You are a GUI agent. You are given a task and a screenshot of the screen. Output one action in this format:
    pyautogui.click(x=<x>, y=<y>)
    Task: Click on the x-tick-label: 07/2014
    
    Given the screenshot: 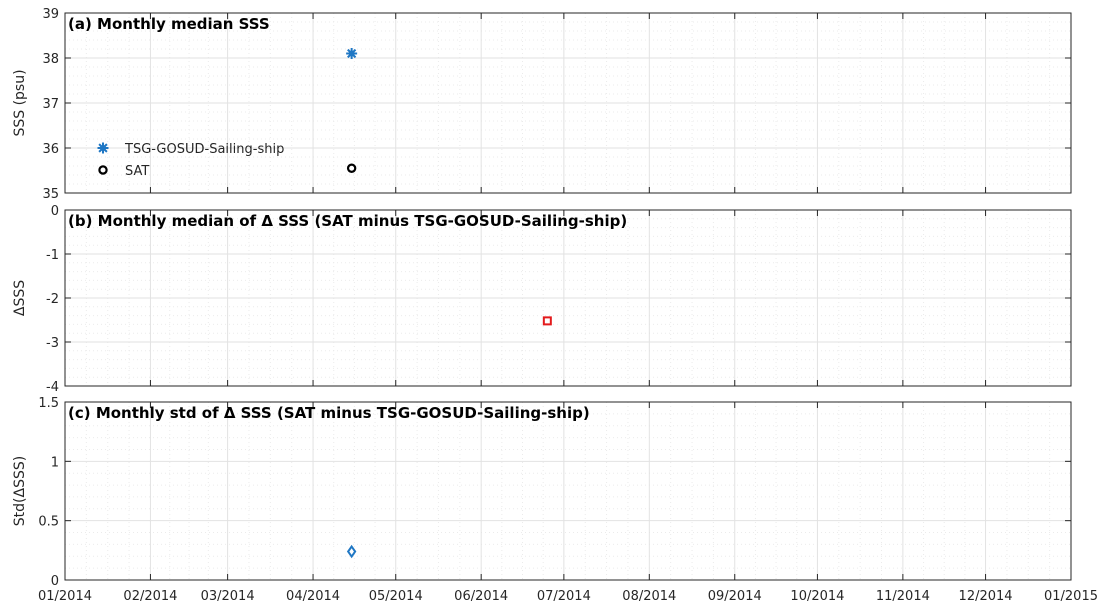 What is the action you would take?
    pyautogui.click(x=564, y=596)
    